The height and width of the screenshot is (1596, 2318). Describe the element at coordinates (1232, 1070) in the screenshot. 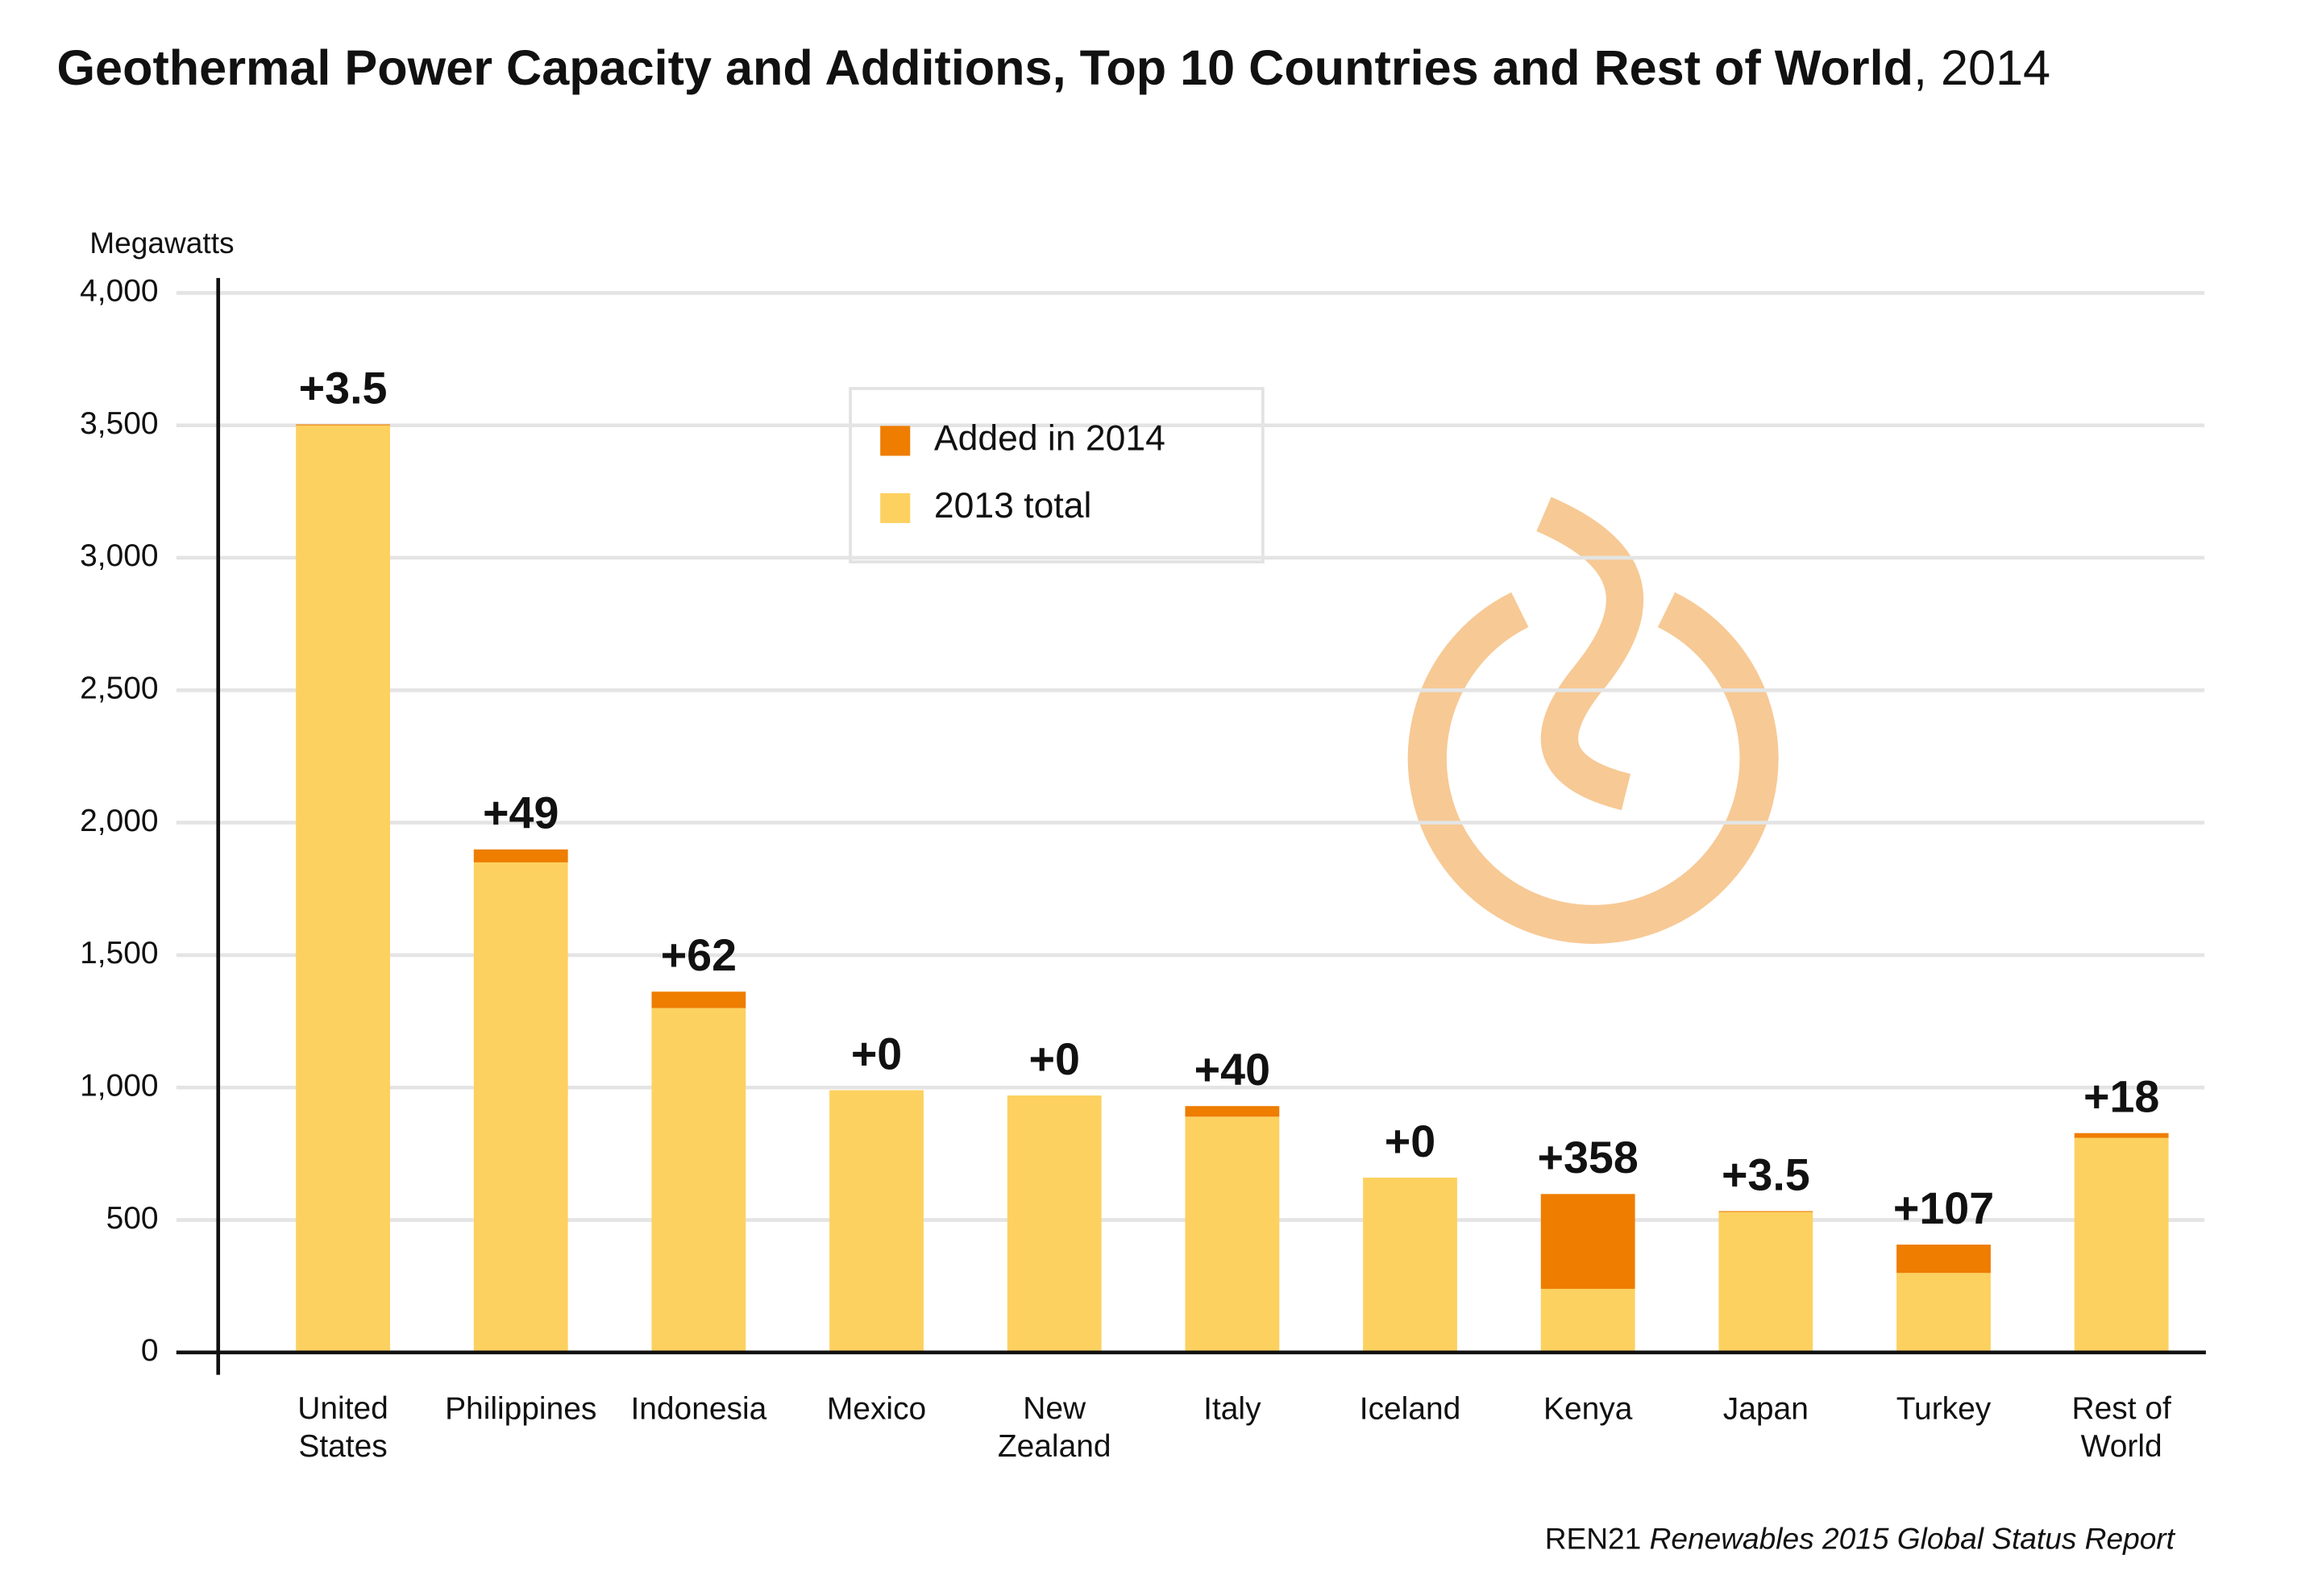

I see `value-label: +40` at that location.